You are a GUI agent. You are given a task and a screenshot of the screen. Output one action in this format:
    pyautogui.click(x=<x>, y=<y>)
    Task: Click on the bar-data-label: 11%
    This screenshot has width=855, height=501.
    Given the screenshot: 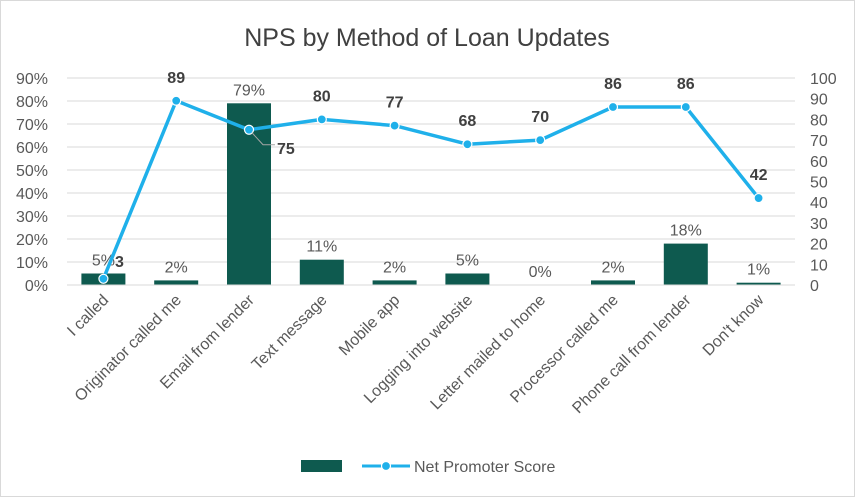 What is the action you would take?
    pyautogui.click(x=321, y=247)
    